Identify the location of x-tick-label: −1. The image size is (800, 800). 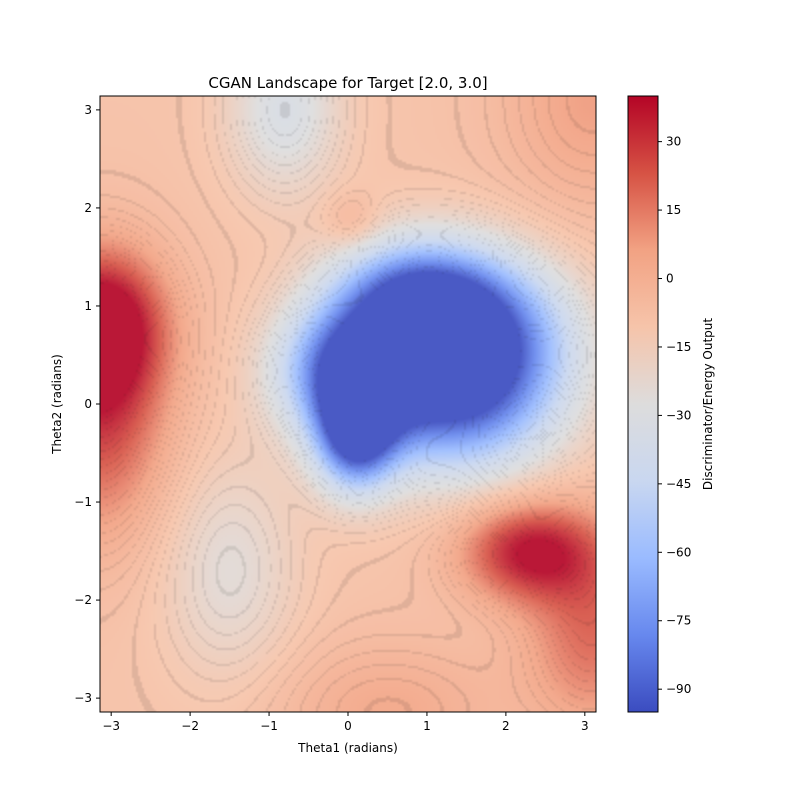
(269, 726).